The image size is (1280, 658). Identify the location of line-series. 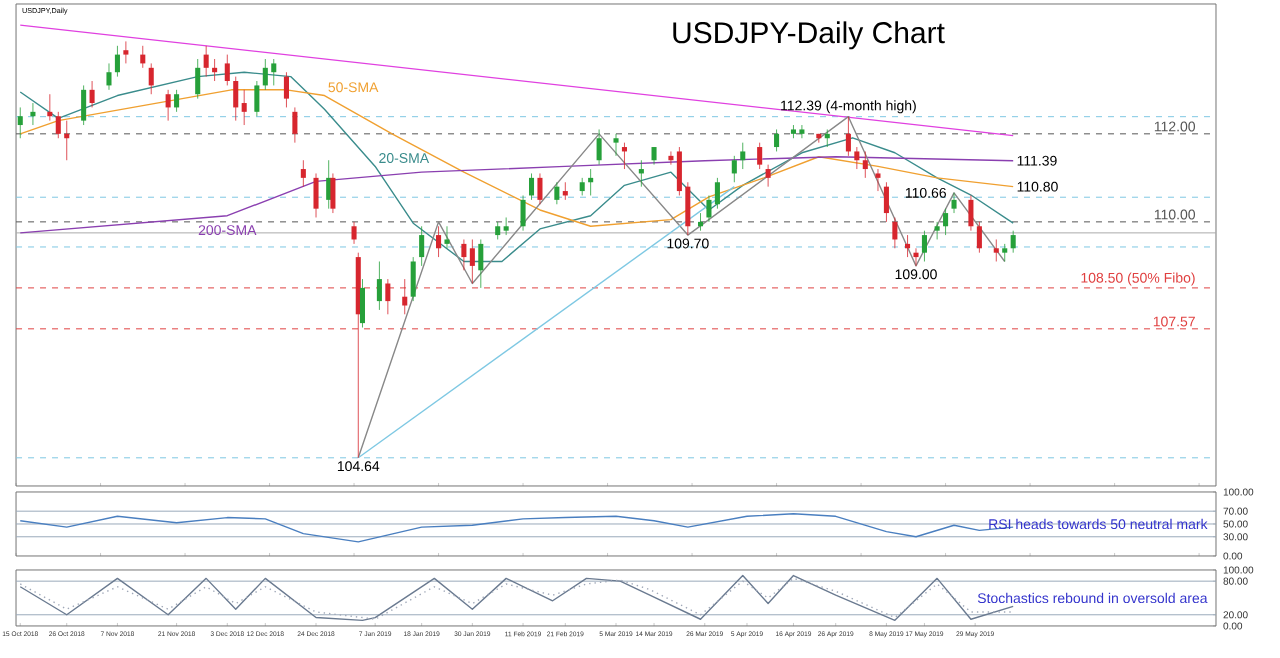
(516, 528).